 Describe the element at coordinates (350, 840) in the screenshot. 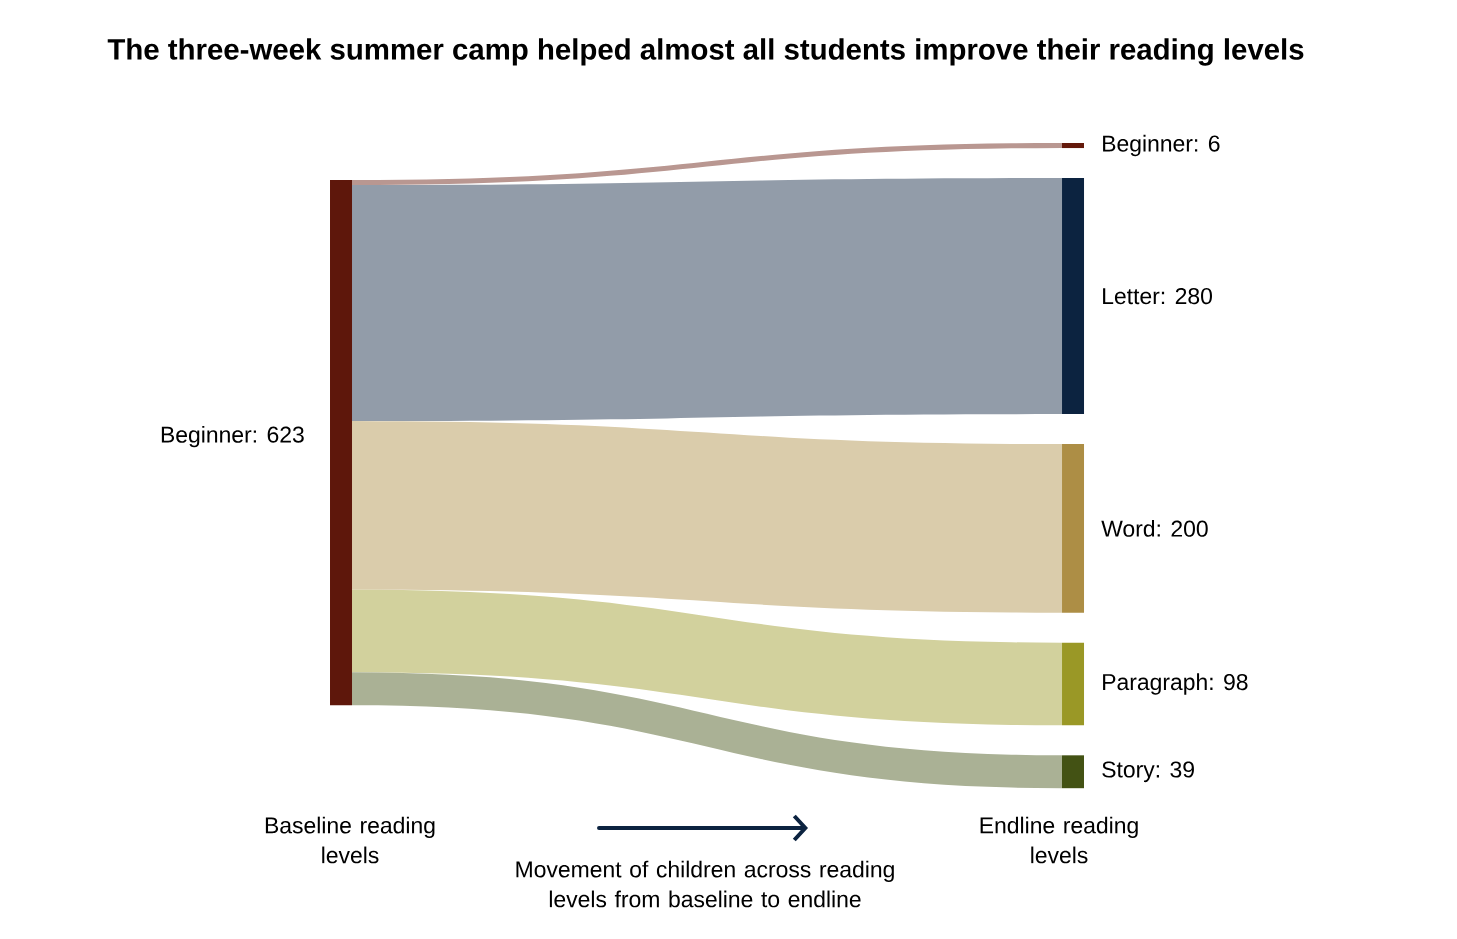

I see `text: Baseline reading levels` at that location.